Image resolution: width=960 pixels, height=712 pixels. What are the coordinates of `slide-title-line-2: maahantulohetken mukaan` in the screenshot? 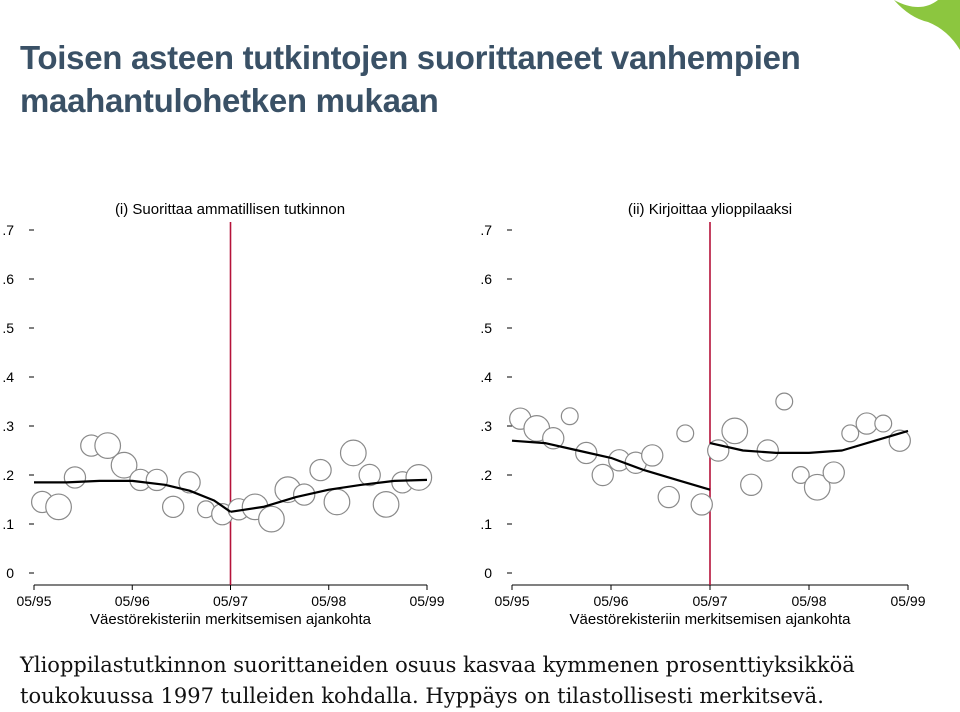 It's located at (229, 100).